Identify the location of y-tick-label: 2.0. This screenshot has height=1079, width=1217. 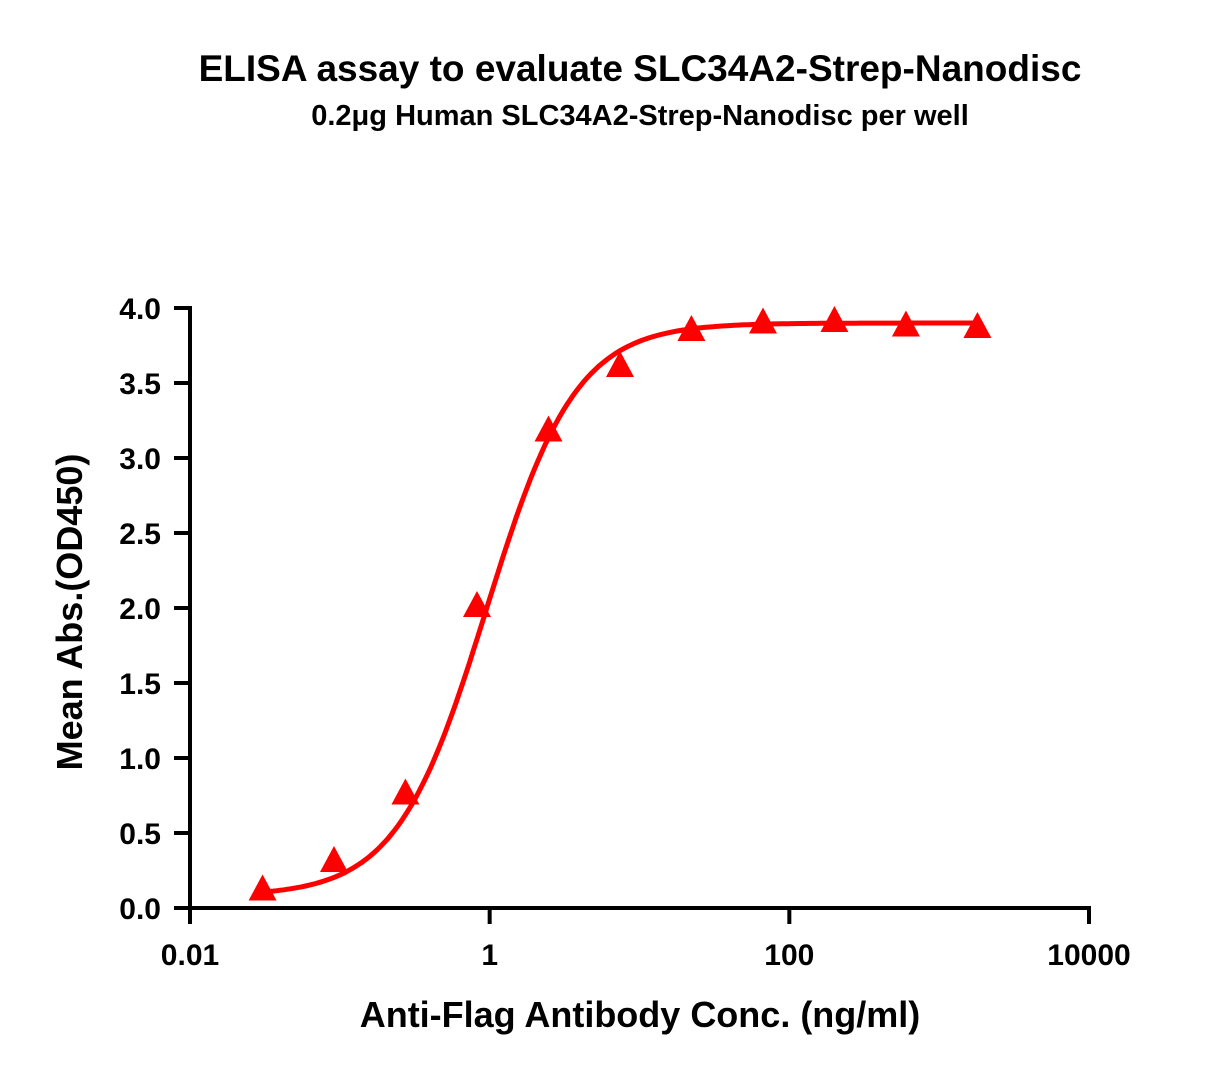
(140, 609).